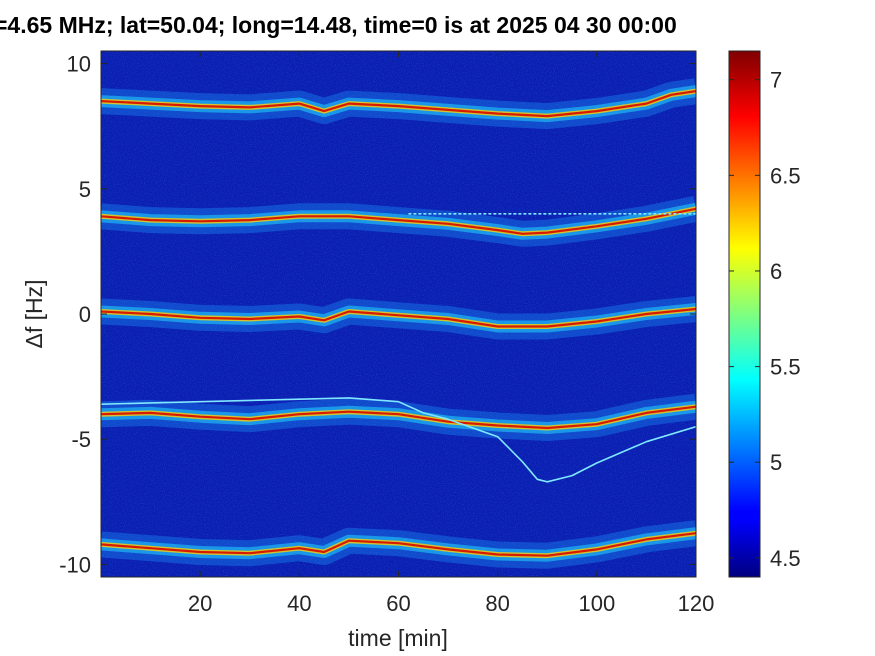  Describe the element at coordinates (81, 439) in the screenshot. I see `y-tick-label: -5` at that location.